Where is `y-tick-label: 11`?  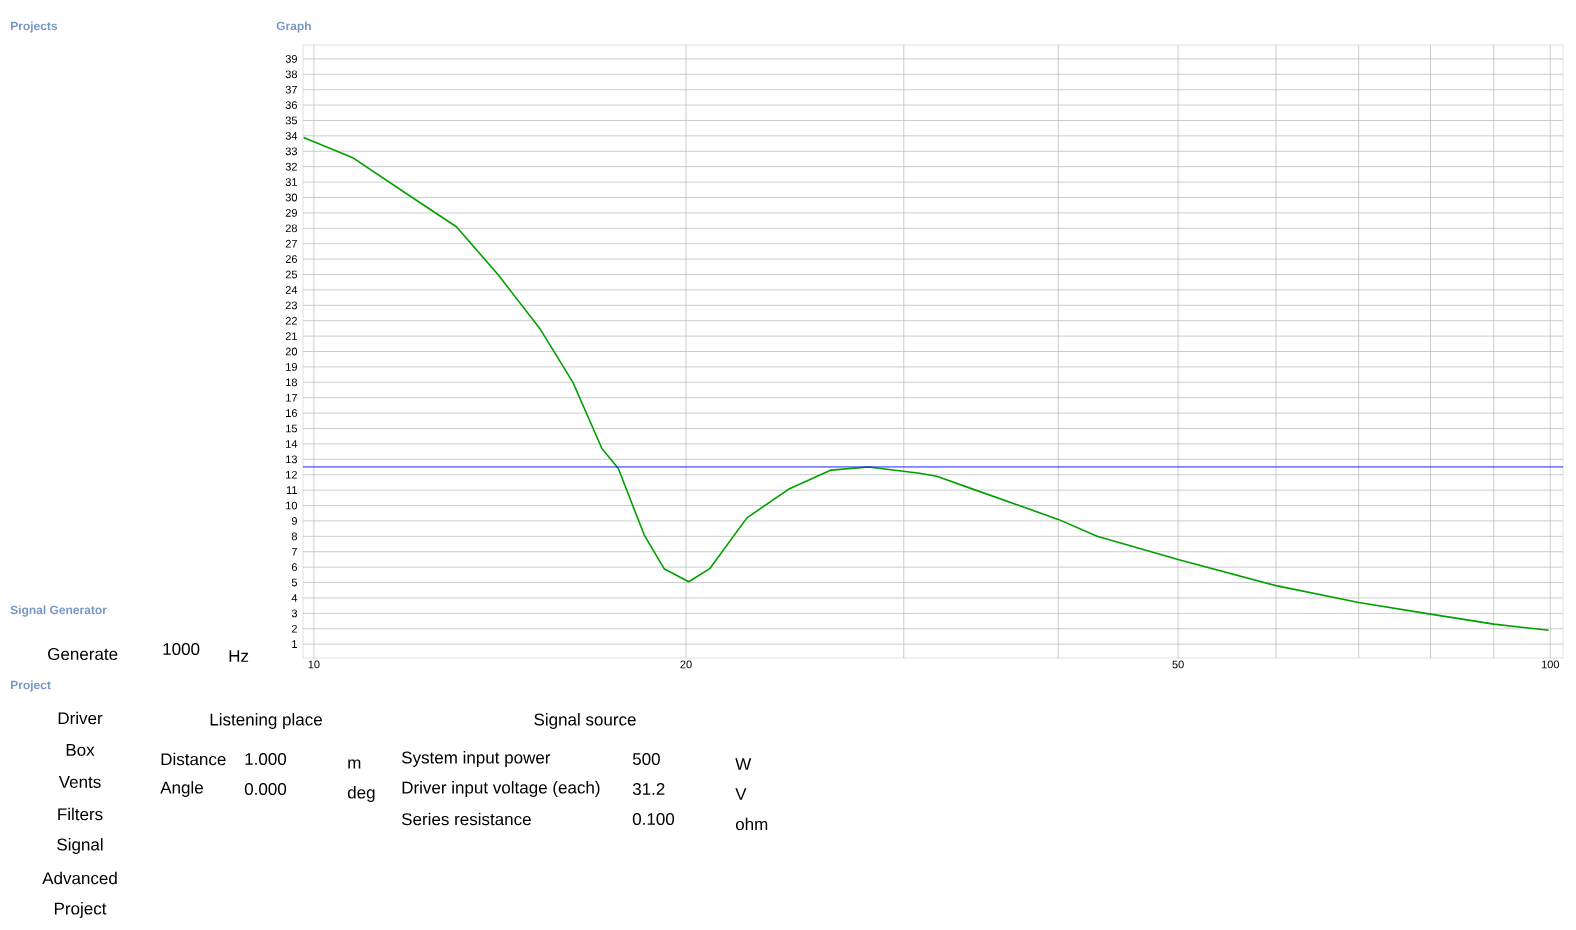 y-tick-label: 11 is located at coordinates (291, 490).